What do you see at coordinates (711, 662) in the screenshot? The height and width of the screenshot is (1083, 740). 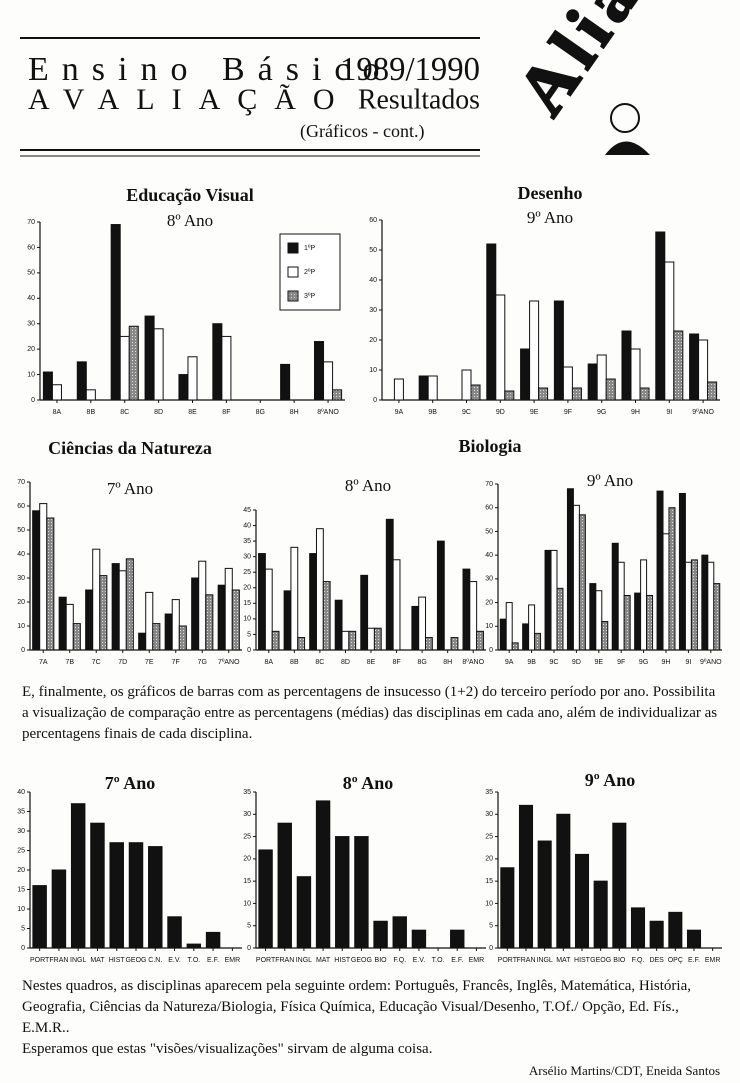 I see `x-tick-label: 9ºANO` at bounding box center [711, 662].